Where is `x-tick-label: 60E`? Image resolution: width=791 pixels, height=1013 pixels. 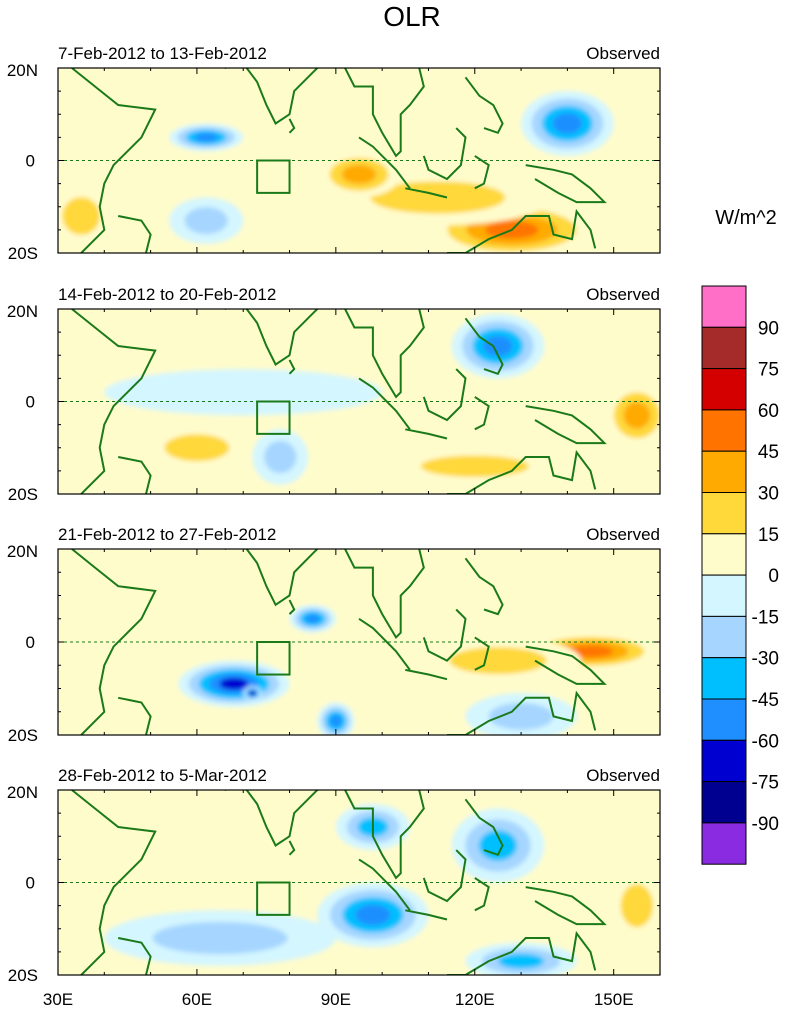 x-tick-label: 60E is located at coordinates (197, 999).